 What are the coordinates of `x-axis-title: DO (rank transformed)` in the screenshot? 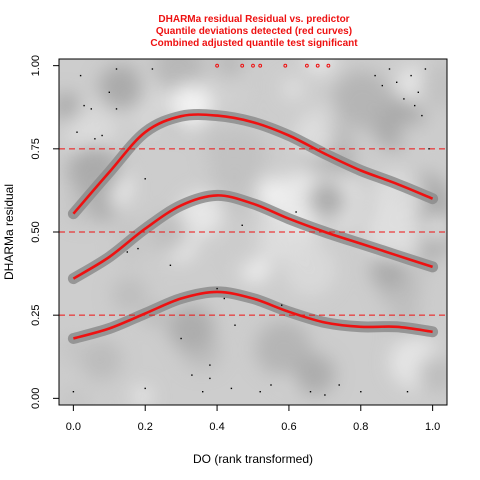 It's located at (253, 459).